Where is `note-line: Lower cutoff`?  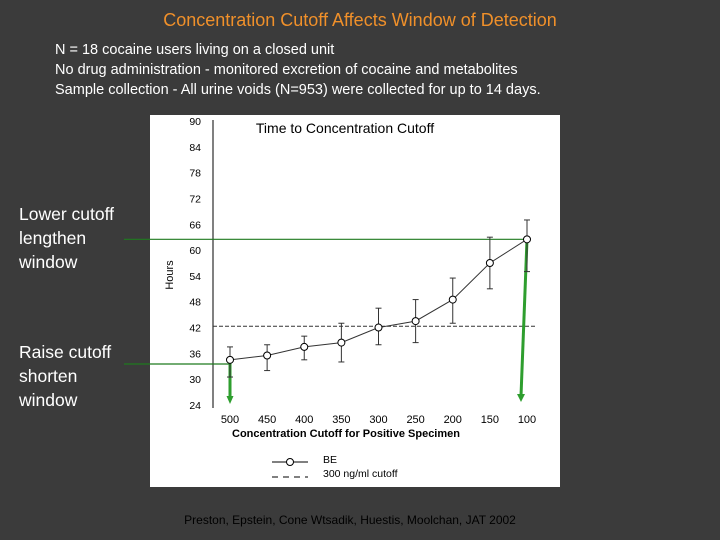
note-line: Lower cutoff is located at coordinates (67, 214).